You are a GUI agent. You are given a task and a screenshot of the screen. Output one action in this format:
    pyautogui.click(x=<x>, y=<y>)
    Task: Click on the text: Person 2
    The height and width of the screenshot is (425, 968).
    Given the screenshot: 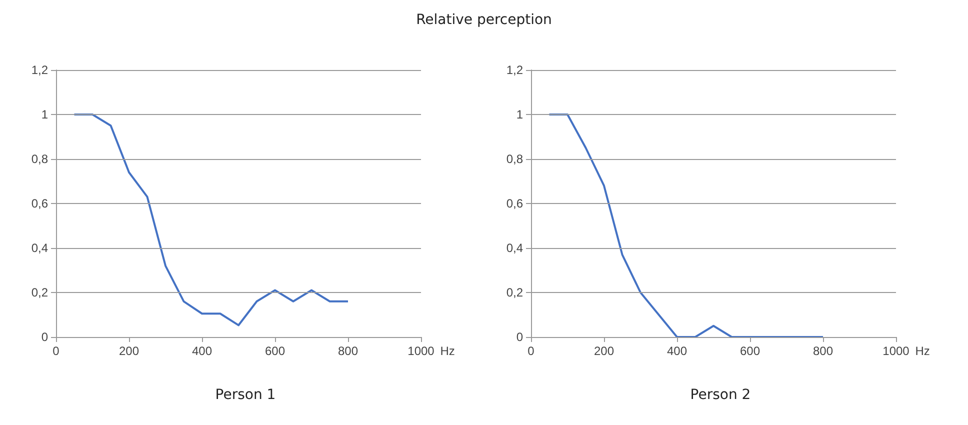 What is the action you would take?
    pyautogui.click(x=720, y=395)
    